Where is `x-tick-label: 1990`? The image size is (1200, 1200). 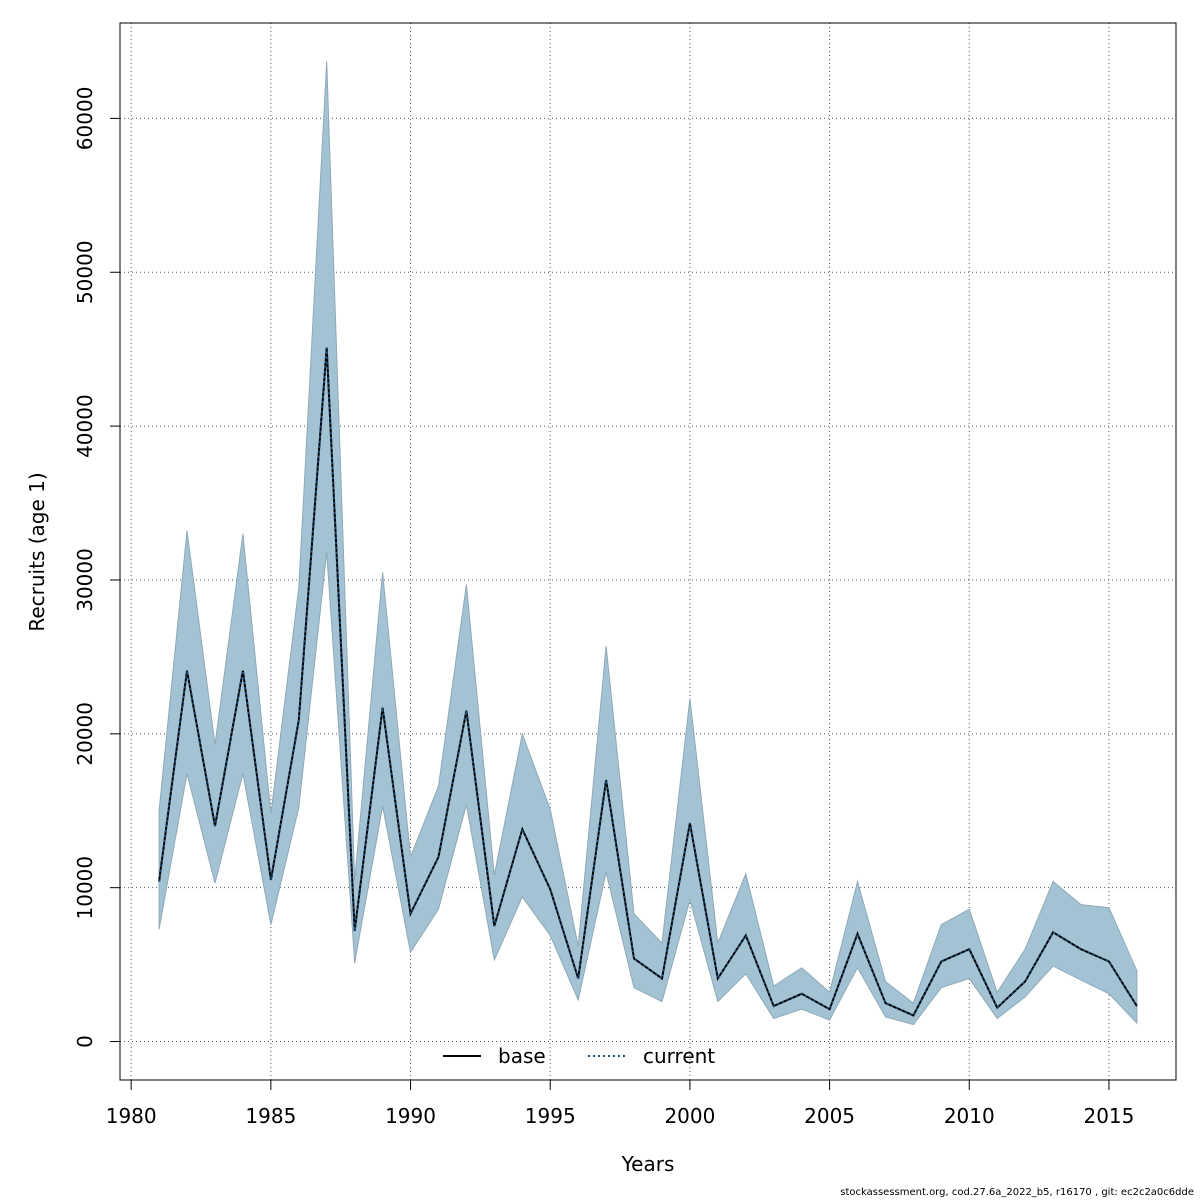 x-tick-label: 1990 is located at coordinates (410, 1116).